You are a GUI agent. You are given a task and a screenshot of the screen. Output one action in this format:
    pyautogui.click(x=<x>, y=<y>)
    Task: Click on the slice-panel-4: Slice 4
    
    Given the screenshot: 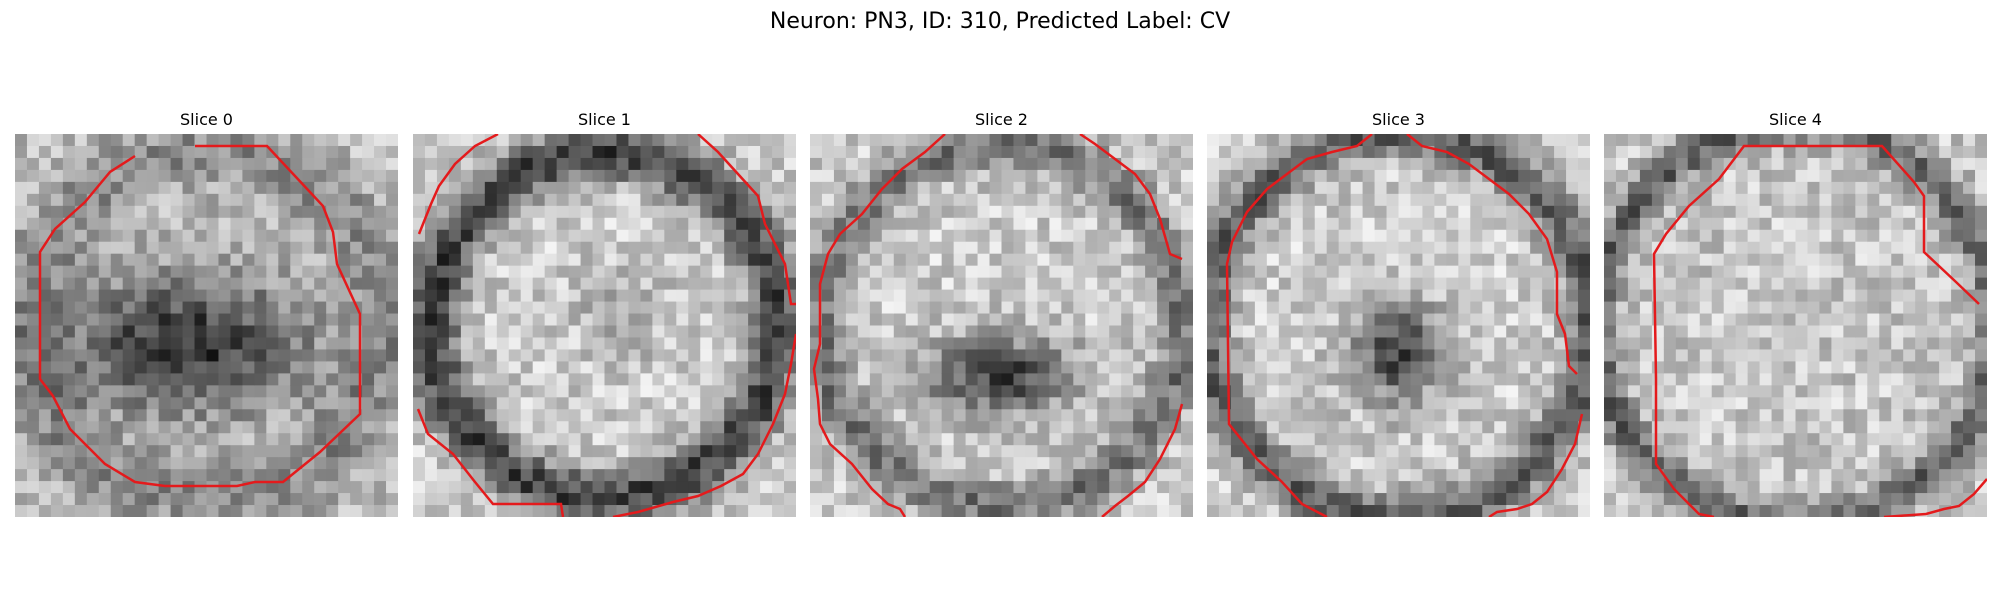 What is the action you would take?
    pyautogui.click(x=1795, y=313)
    